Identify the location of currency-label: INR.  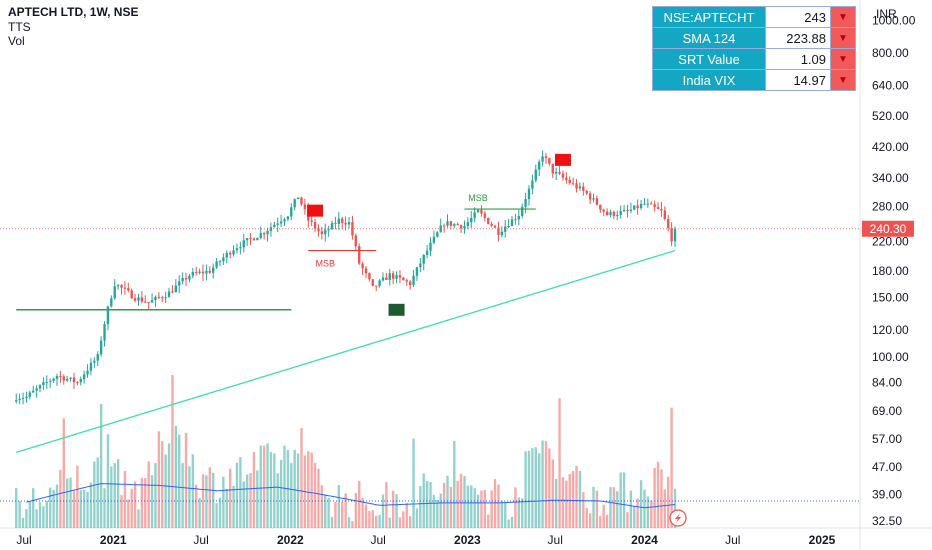
(886, 14).